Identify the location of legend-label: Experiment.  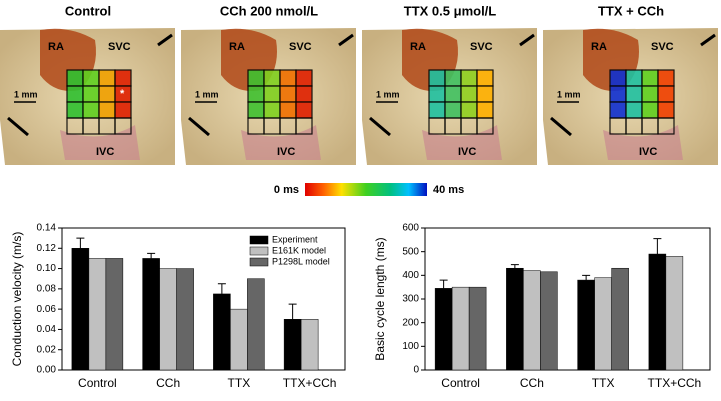
(295, 239).